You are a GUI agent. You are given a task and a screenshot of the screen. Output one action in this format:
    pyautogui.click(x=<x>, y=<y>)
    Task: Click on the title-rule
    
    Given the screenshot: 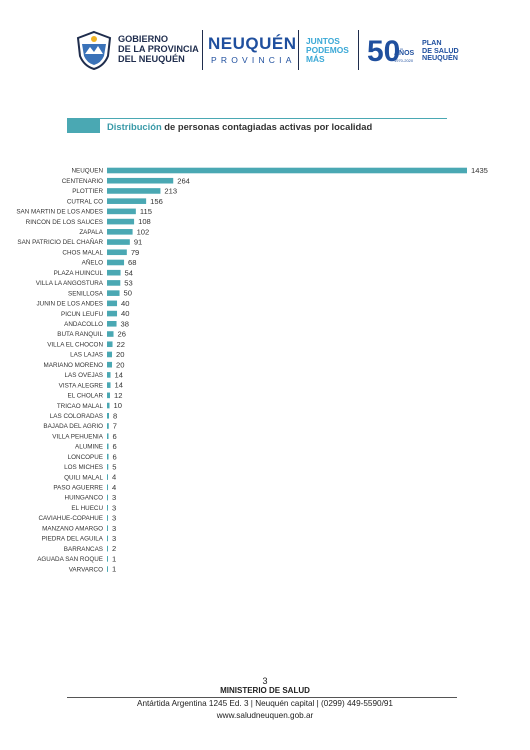 What is the action you would take?
    pyautogui.click(x=273, y=118)
    